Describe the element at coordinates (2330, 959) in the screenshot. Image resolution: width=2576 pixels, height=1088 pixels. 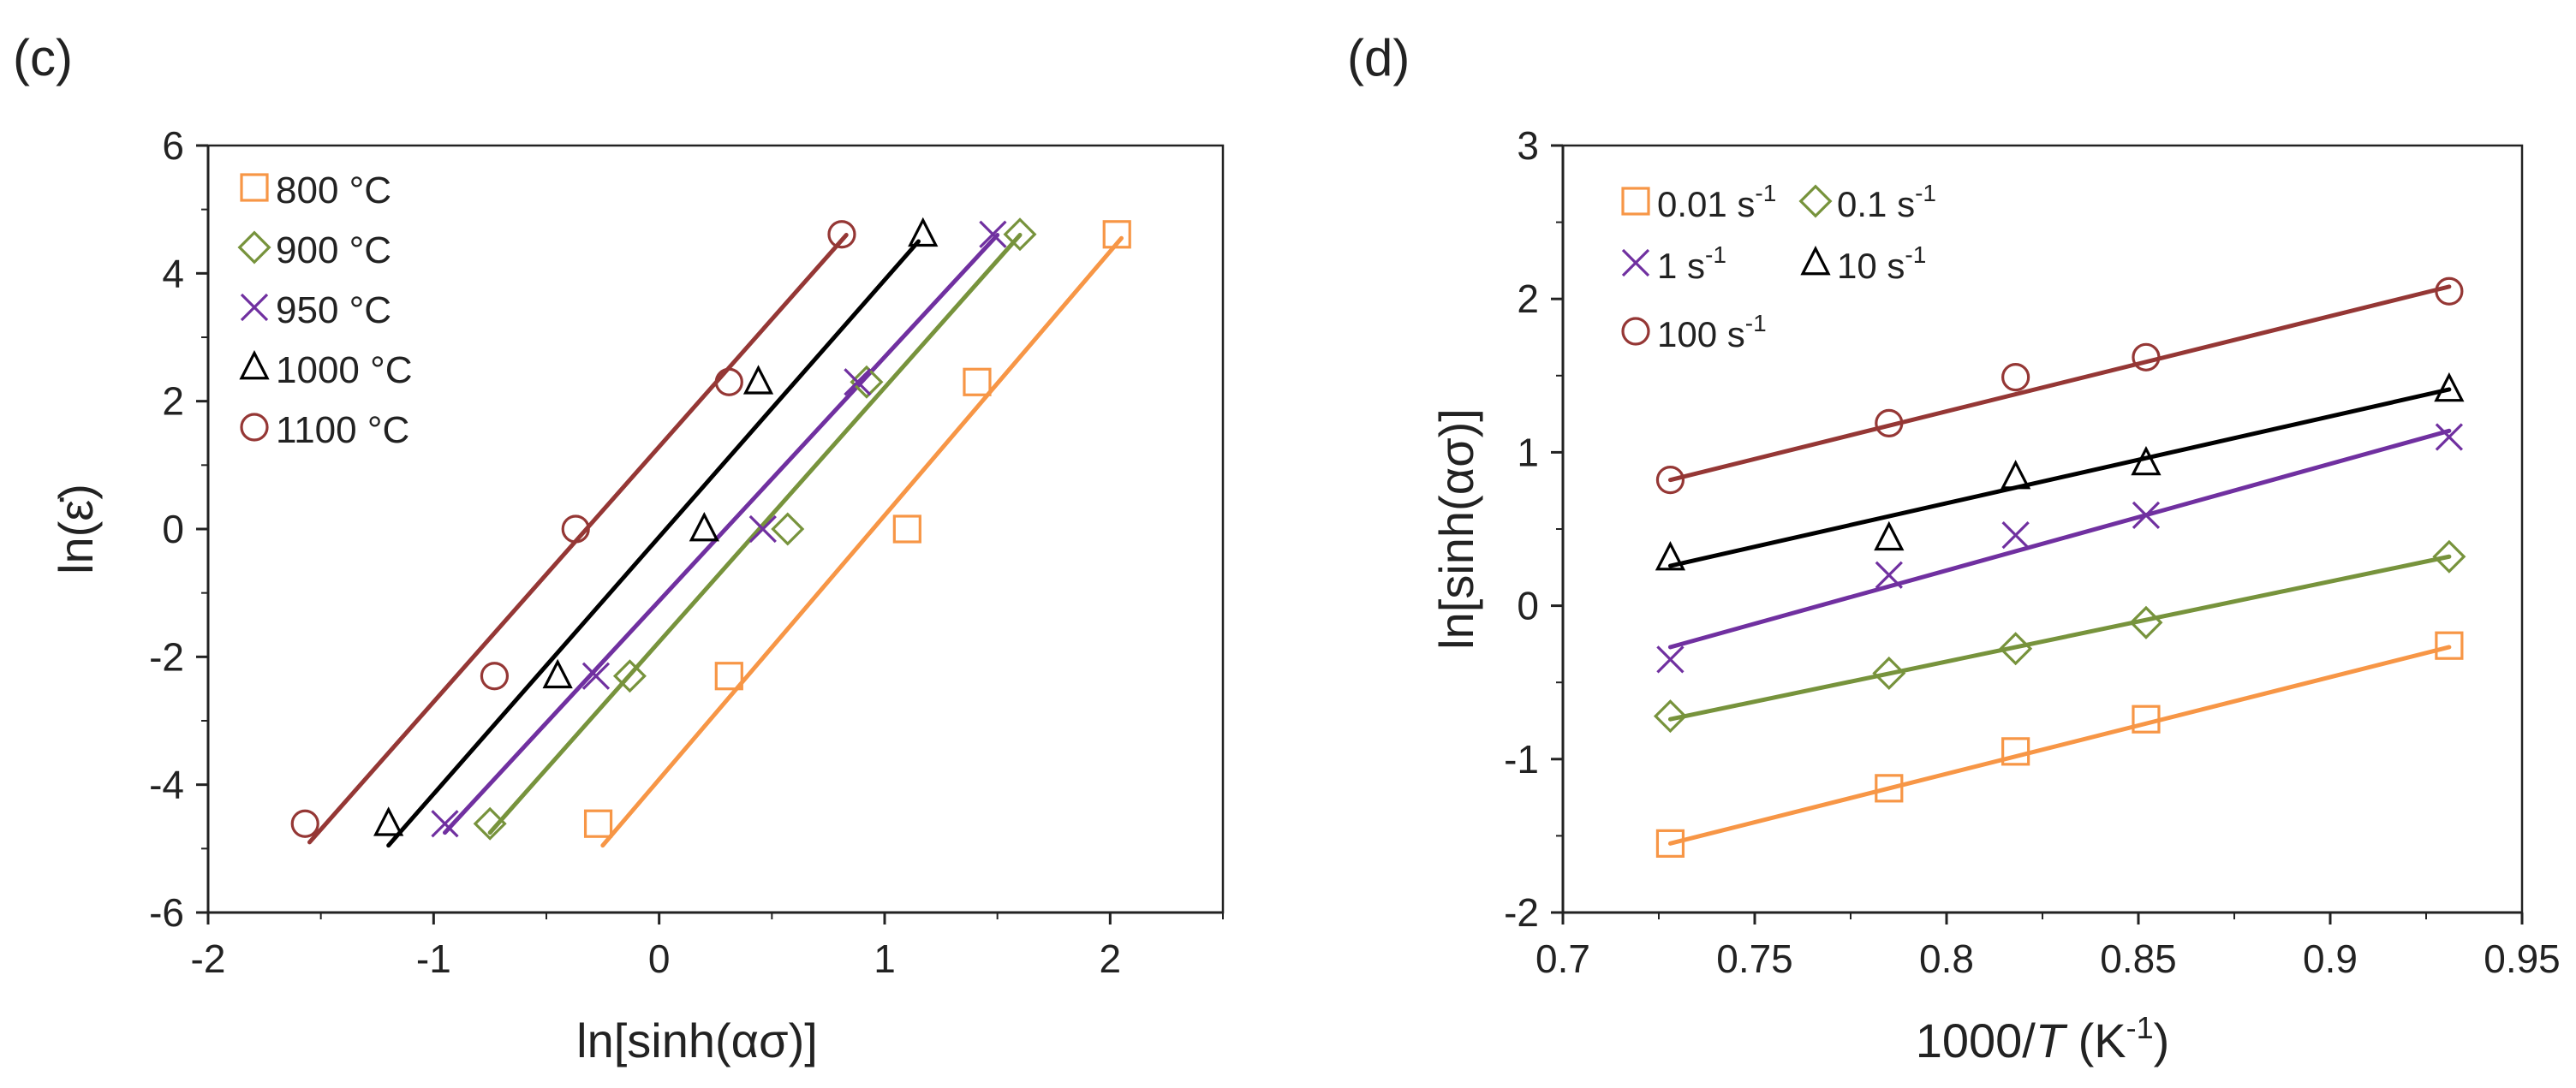
I see `x-tick-label: 0.9` at that location.